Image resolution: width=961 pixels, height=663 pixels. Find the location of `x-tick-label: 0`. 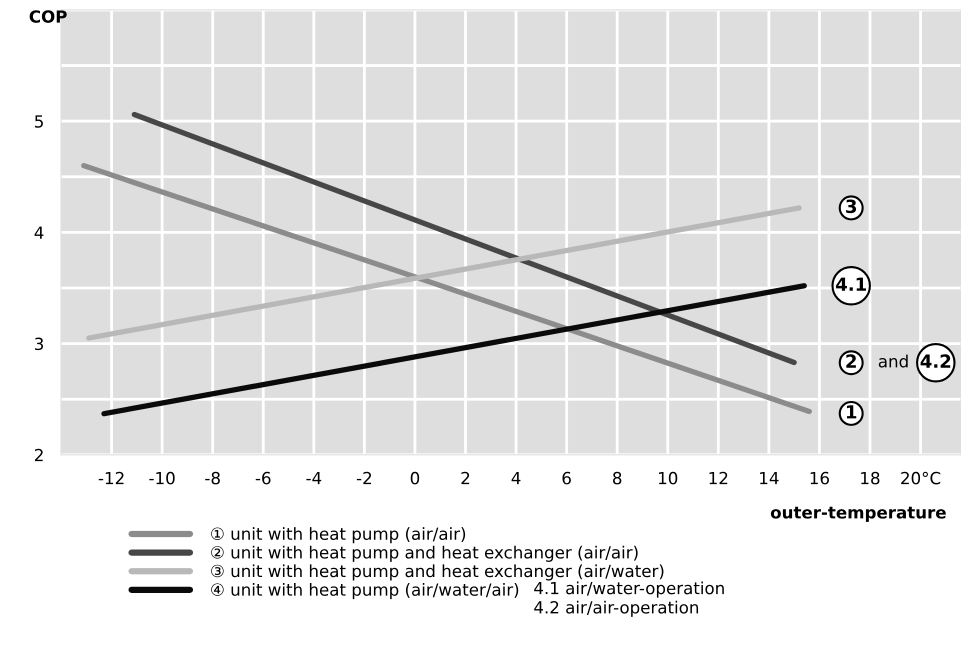

x-tick-label: 0 is located at coordinates (415, 478).